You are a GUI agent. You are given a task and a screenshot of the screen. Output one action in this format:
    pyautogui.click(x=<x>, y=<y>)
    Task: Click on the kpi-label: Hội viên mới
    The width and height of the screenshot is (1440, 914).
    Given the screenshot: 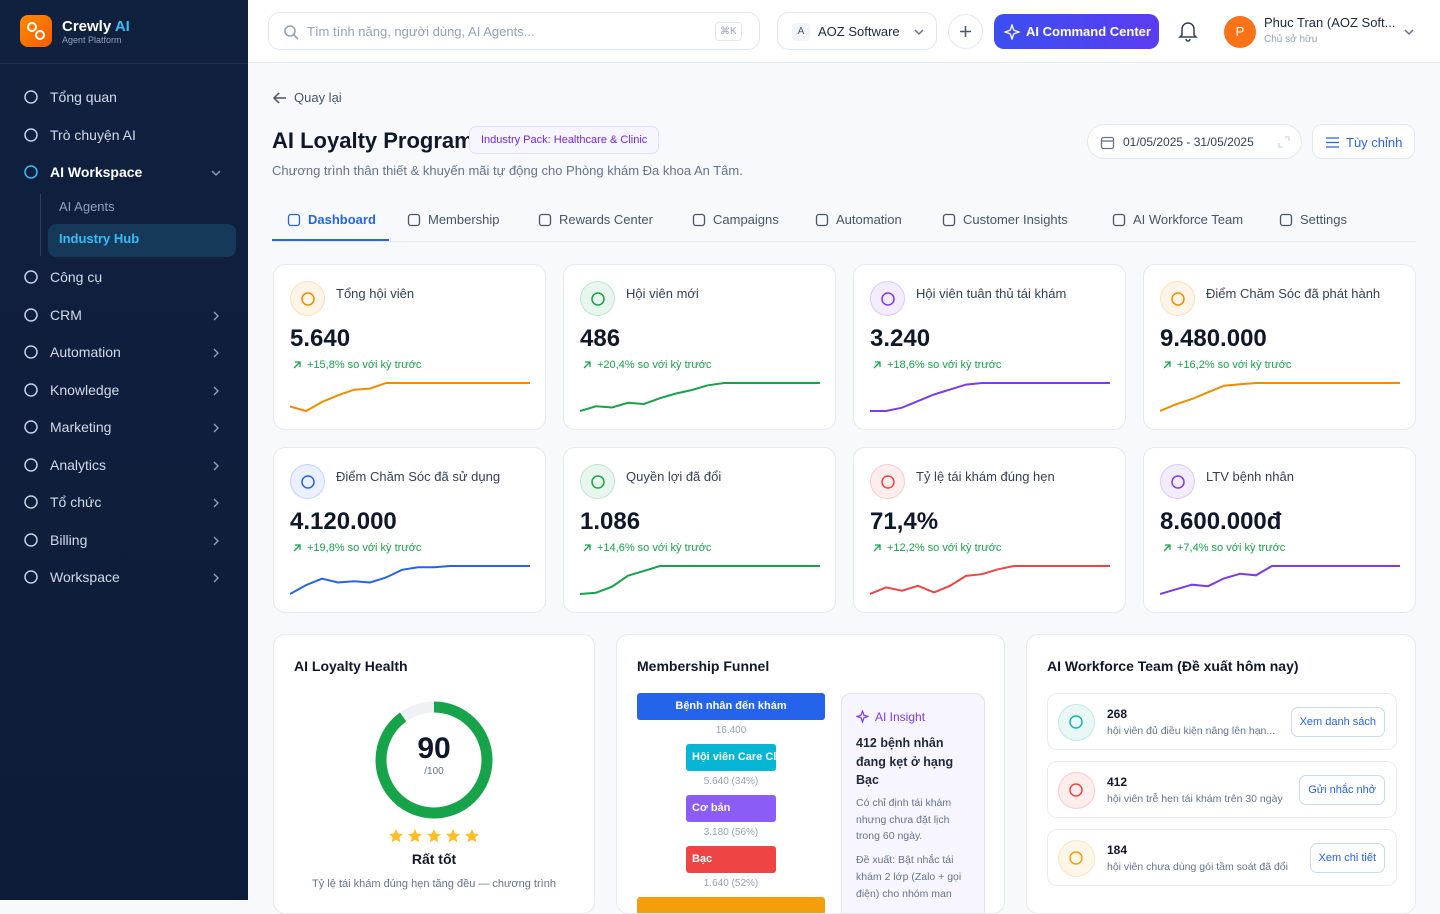 What is the action you would take?
    pyautogui.click(x=662, y=293)
    